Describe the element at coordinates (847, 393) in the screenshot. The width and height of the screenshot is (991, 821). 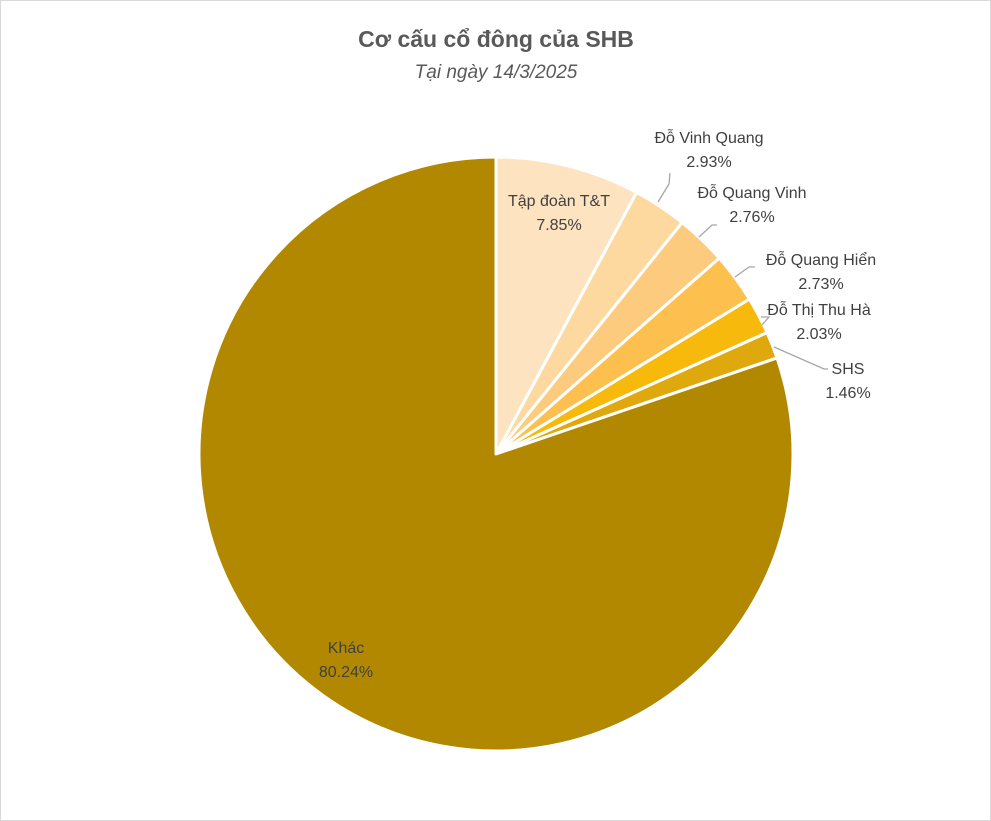
I see `data-label-value: 1.46%` at that location.